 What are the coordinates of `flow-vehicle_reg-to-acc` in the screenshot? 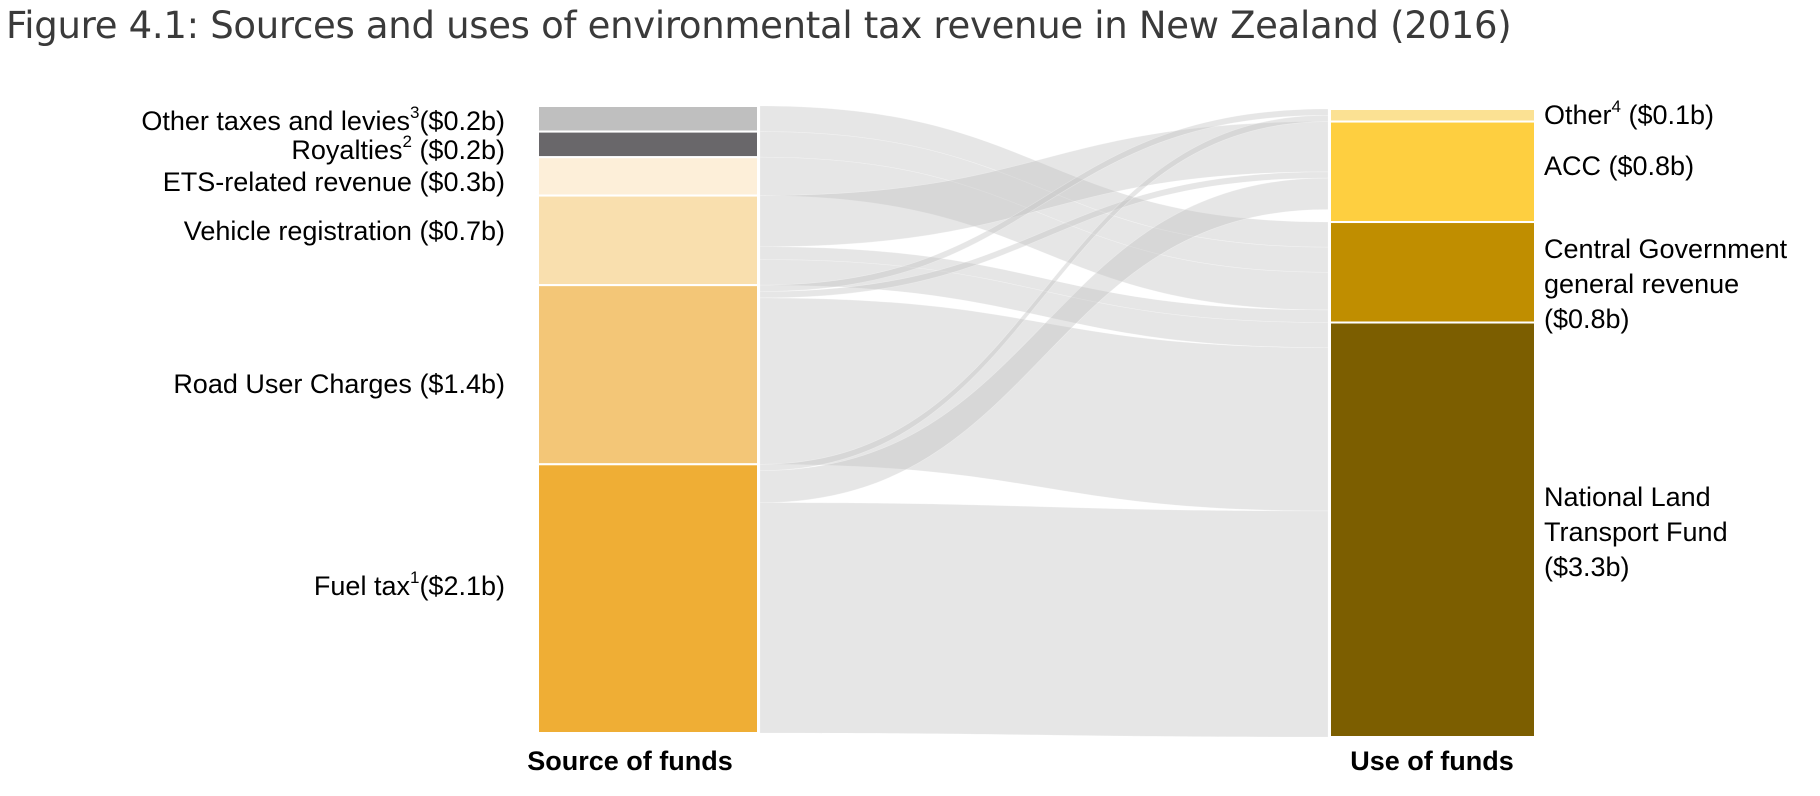 It's located at (1044, 184).